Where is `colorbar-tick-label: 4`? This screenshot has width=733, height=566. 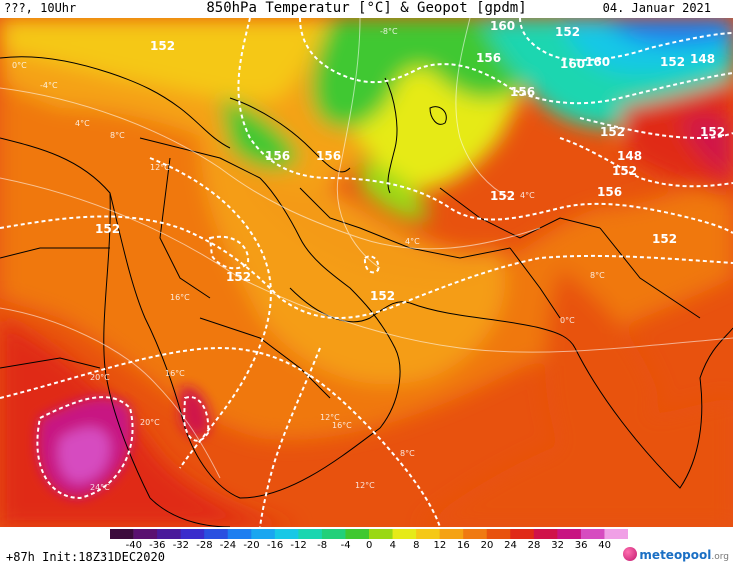
colorbar-tick-label: 4 is located at coordinates (393, 545).